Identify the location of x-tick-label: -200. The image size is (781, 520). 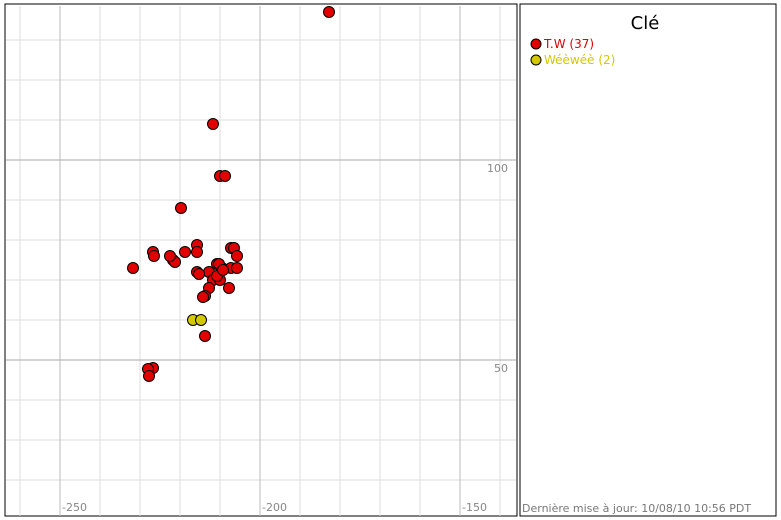
(274, 507).